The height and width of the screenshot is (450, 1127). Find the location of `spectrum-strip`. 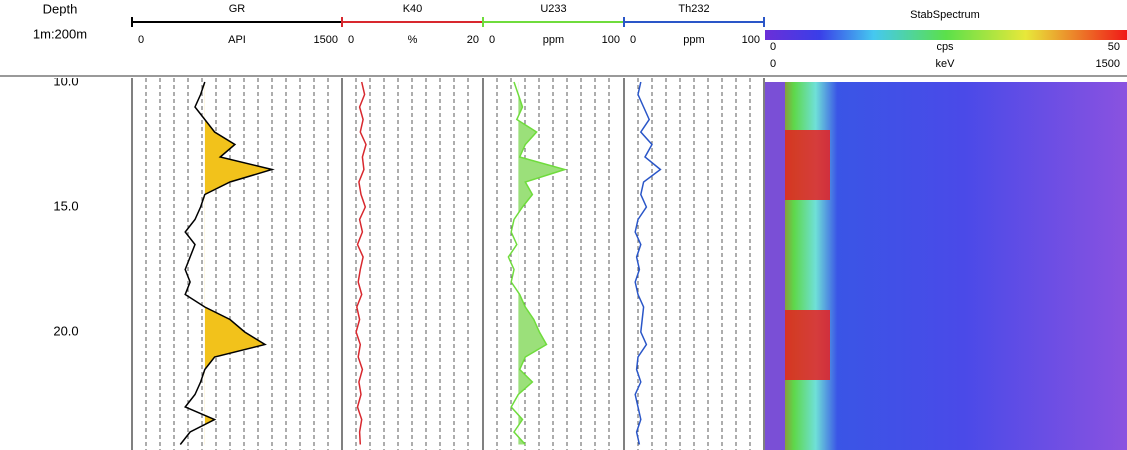

spectrum-strip is located at coordinates (775, 266).